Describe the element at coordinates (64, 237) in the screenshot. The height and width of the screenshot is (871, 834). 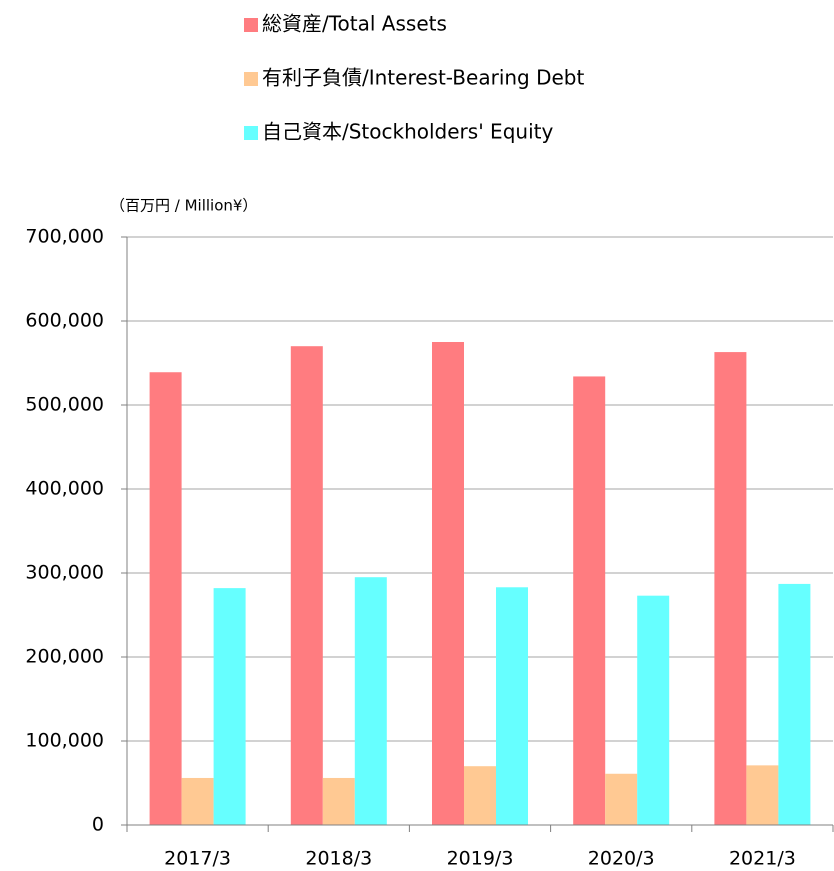
I see `y-tick-label: 700,000` at that location.